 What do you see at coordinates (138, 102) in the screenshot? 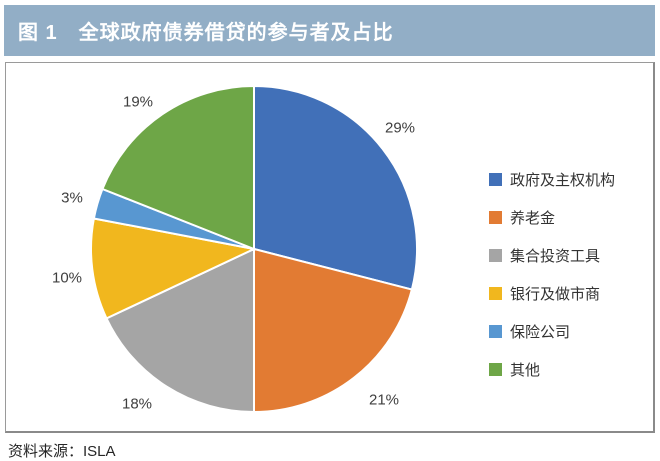
I see `pie-slice-label: 19%` at bounding box center [138, 102].